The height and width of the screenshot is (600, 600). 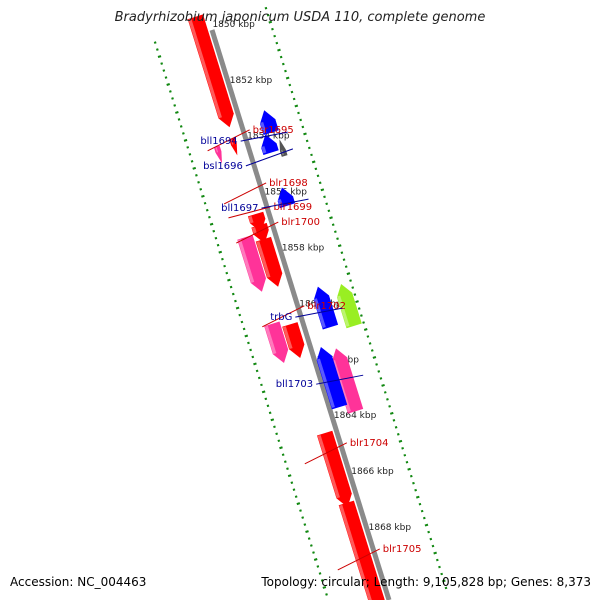 What do you see at coordinates (326, 306) in the screenshot?
I see `feature-label: blr1702` at bounding box center [326, 306].